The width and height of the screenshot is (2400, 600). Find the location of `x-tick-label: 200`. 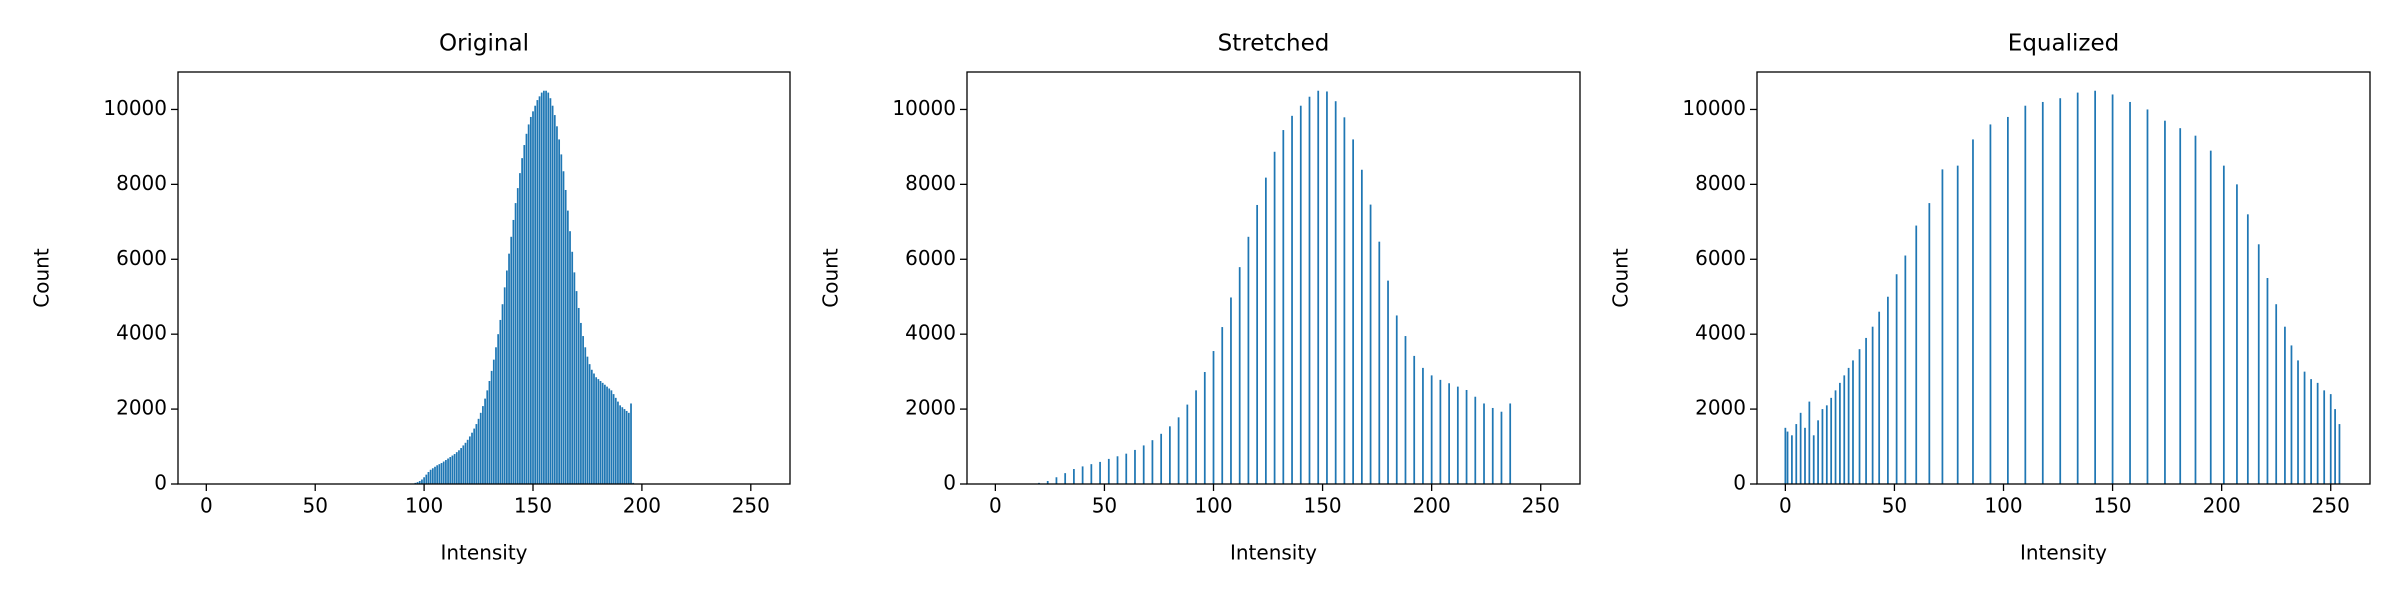

x-tick-label: 200 is located at coordinates (1432, 506).